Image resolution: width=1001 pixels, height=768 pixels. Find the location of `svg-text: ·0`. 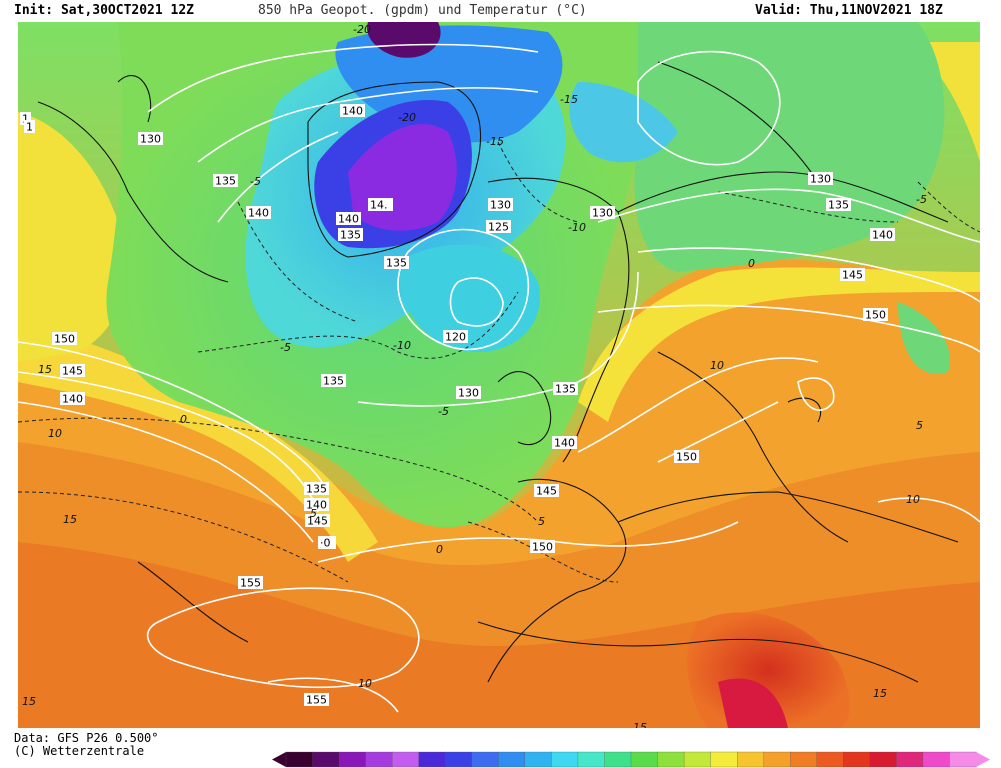

svg-text: ·0 is located at coordinates (325, 543).